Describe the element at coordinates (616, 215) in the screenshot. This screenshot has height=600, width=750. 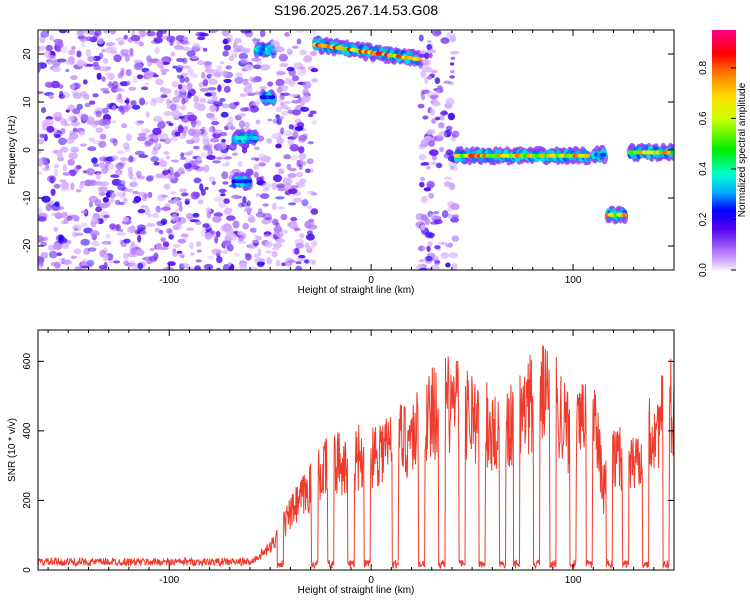
I see `heatmap-feature` at that location.